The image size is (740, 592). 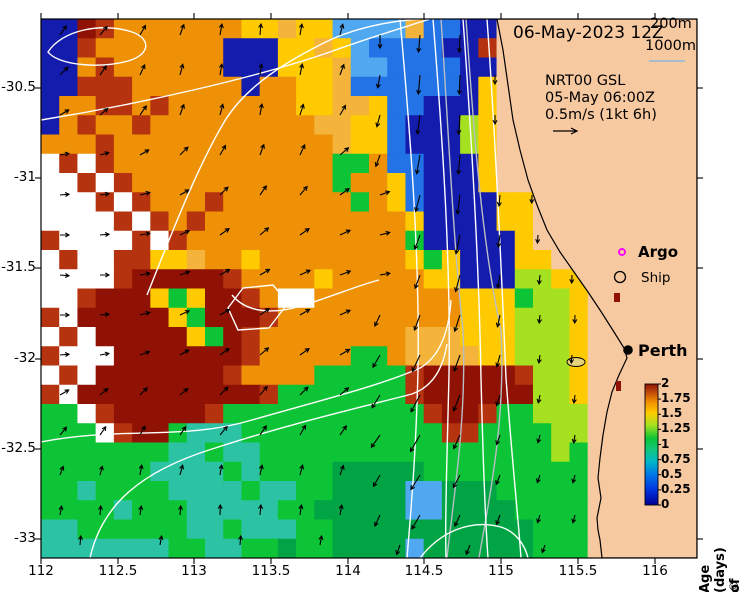 I want to click on x-tick-label: 112.5, so click(x=118, y=571).